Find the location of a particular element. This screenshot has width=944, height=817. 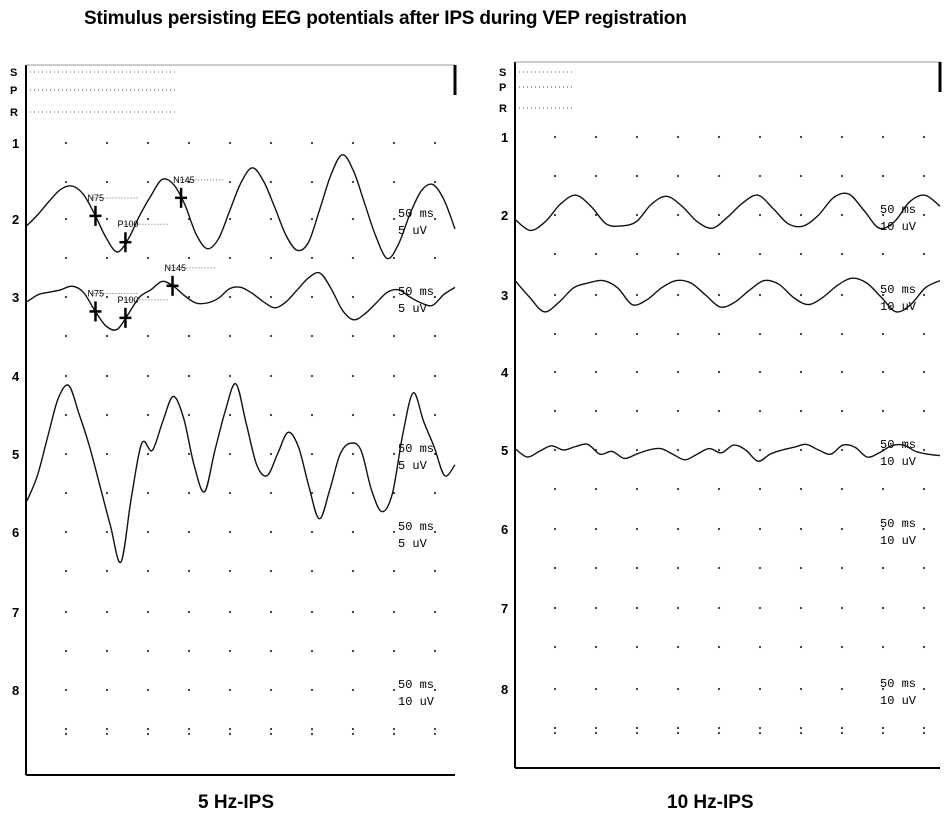

row-label-3: 3 is located at coordinates (15, 297).